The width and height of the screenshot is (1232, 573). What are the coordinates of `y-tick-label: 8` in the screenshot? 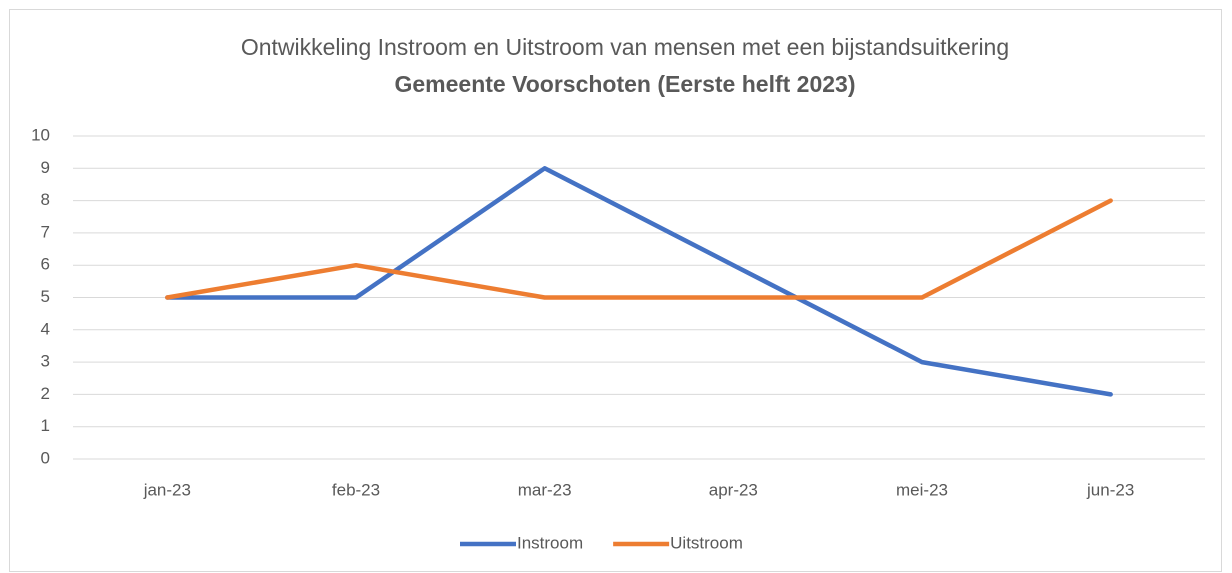 It's located at (45, 199).